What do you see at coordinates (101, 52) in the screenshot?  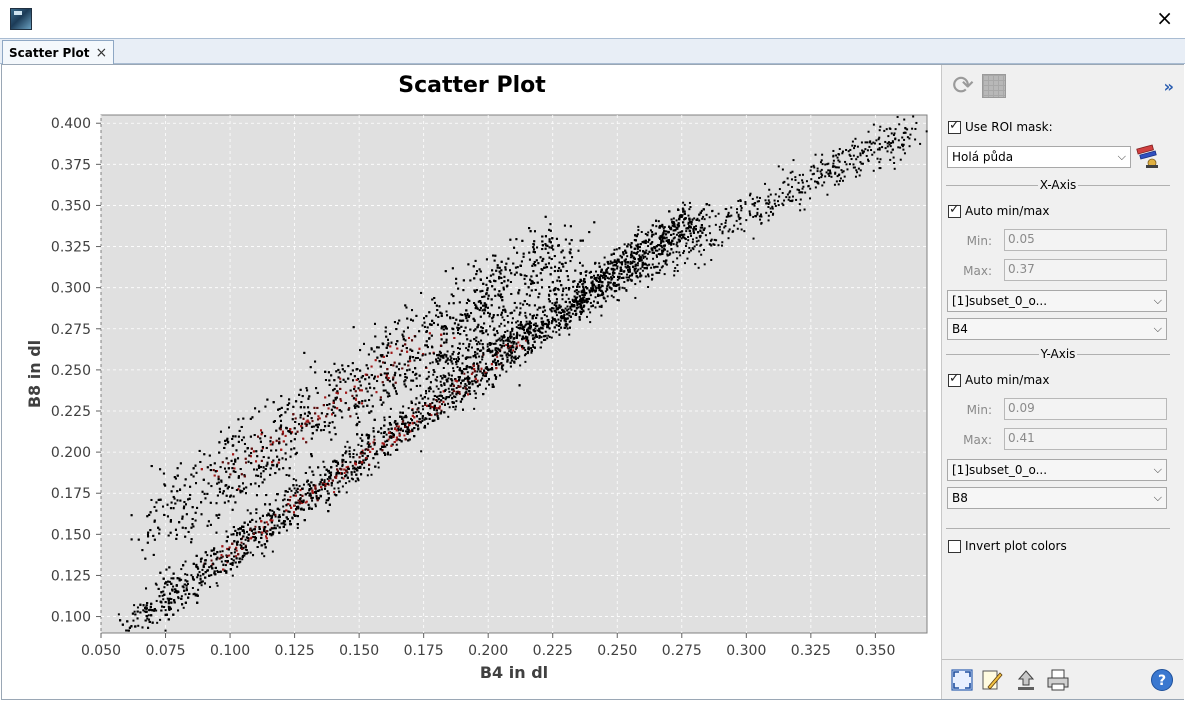 I see `tab-close-icon: ×` at bounding box center [101, 52].